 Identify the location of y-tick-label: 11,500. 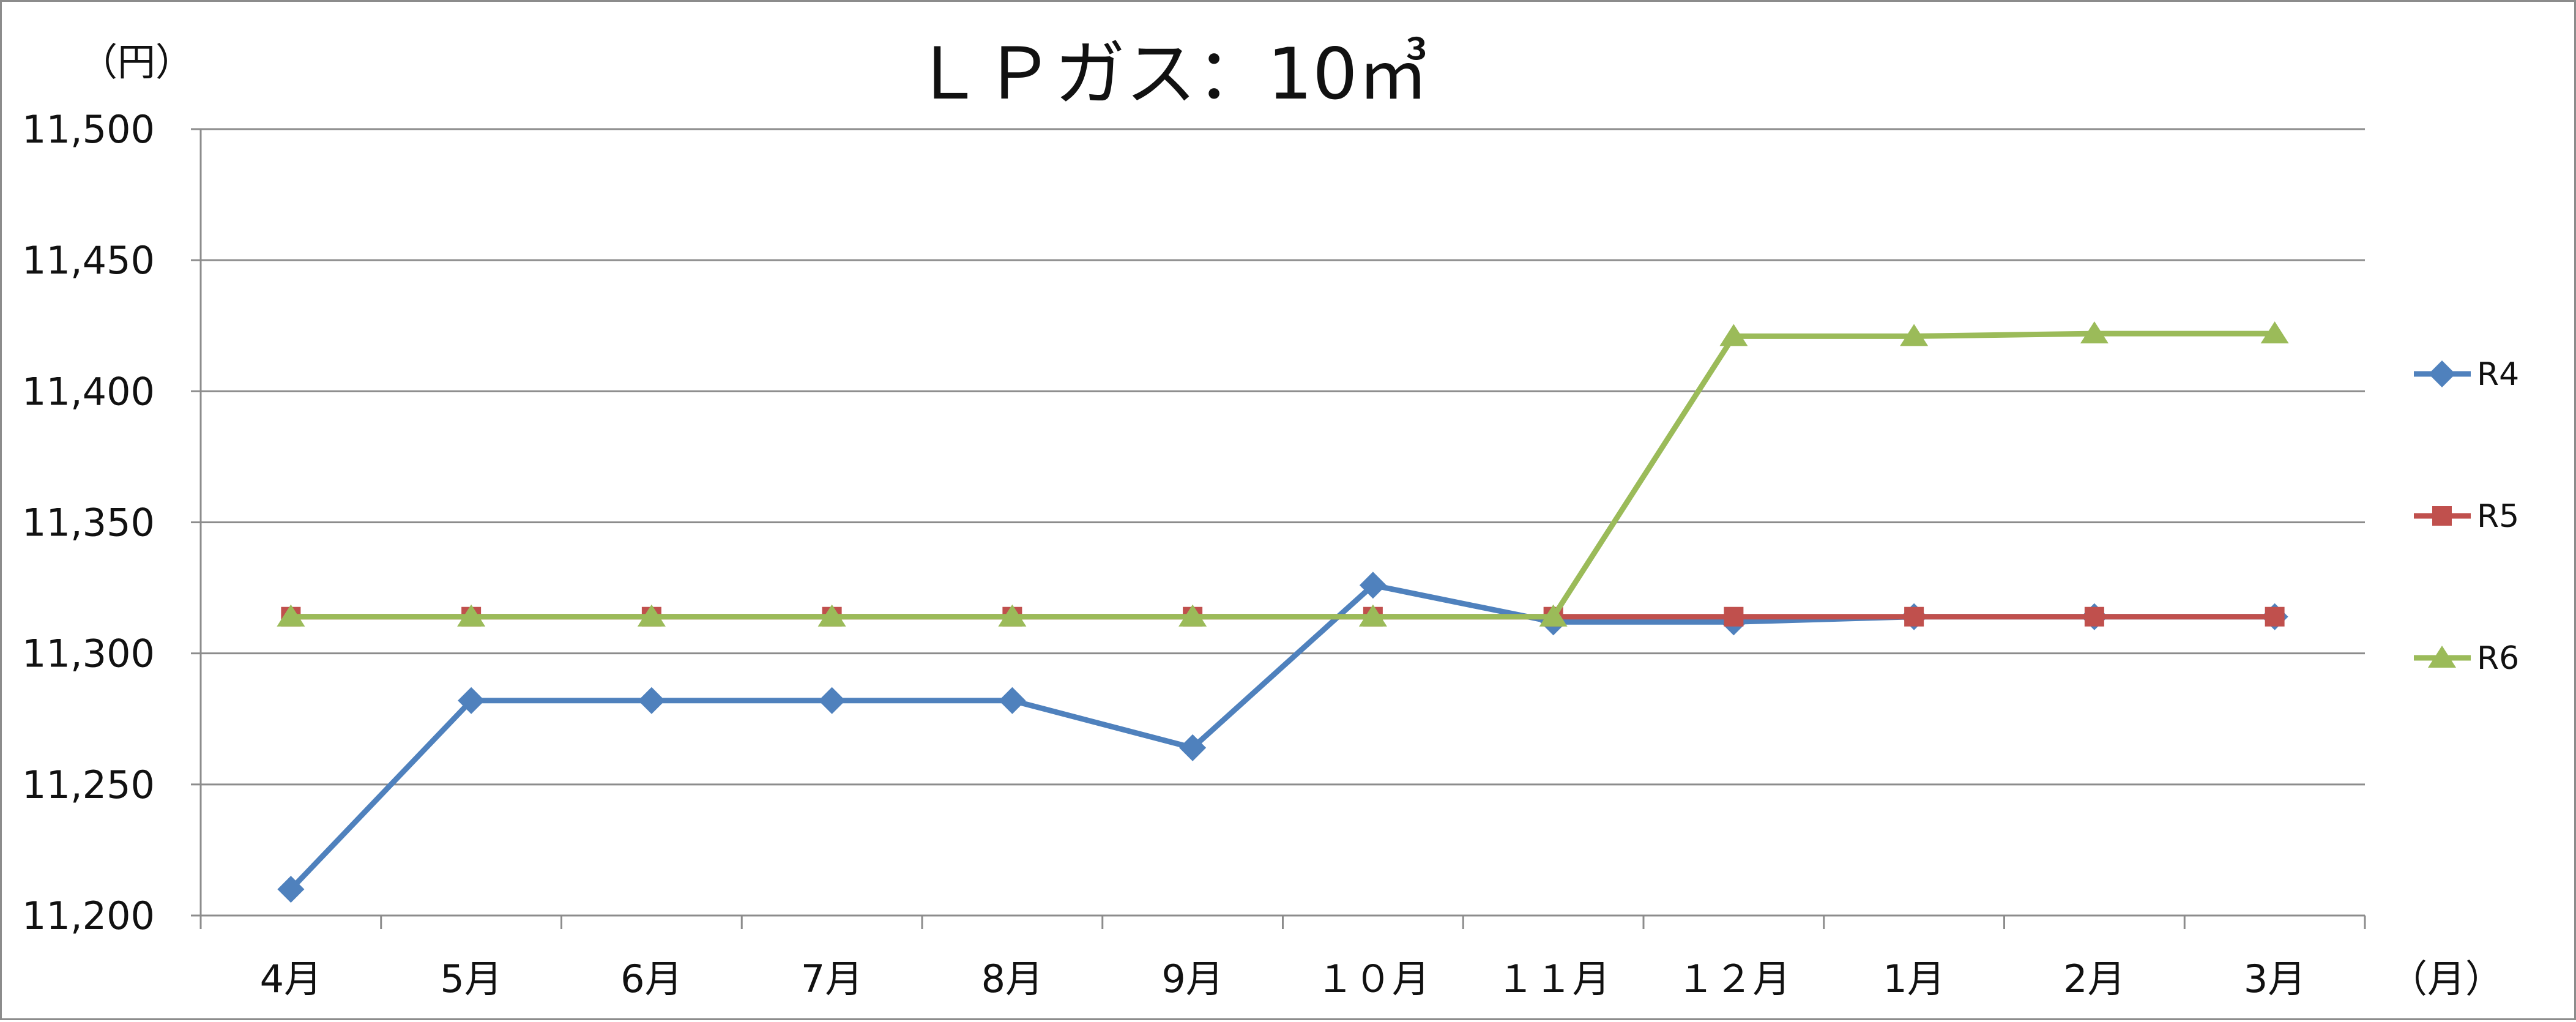
(89, 129).